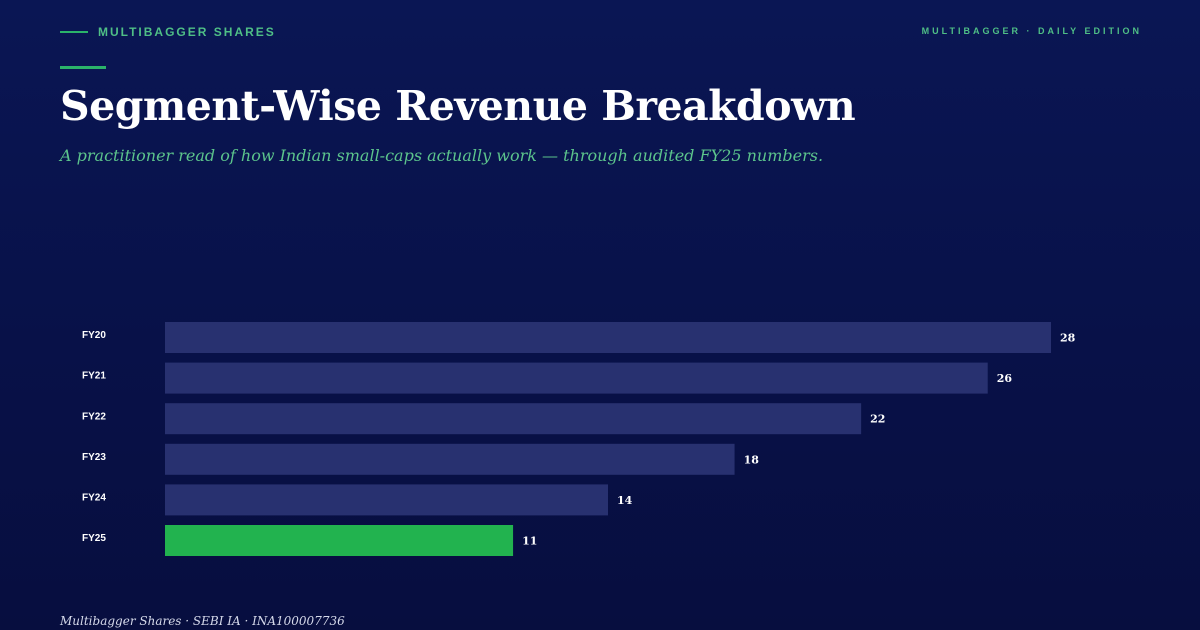 The width and height of the screenshot is (1200, 630). Describe the element at coordinates (877, 419) in the screenshot. I see `value-label-fy22: 22` at that location.